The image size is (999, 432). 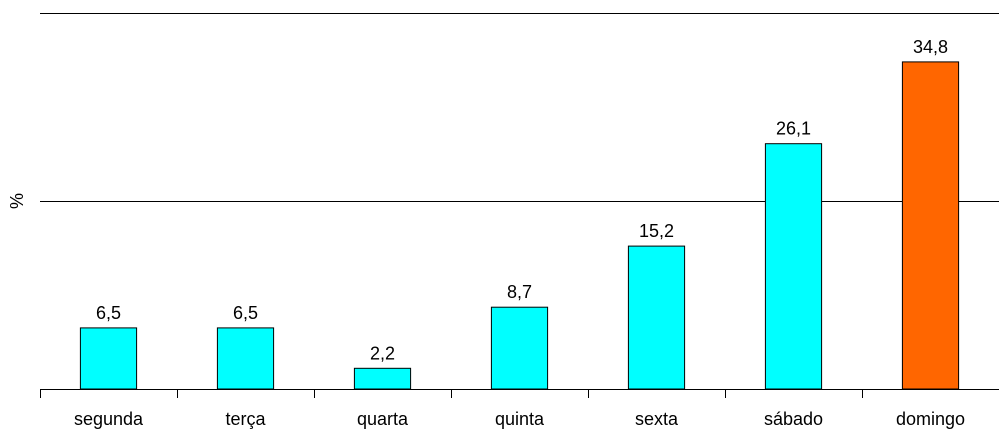 I want to click on bar-sábado, so click(x=793, y=266).